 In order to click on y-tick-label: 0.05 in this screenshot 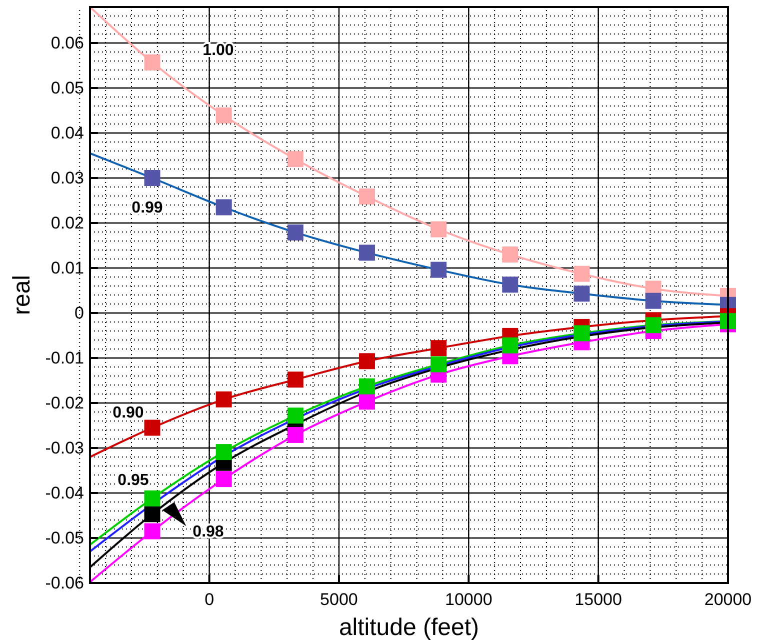, I will do `click(67, 88)`.